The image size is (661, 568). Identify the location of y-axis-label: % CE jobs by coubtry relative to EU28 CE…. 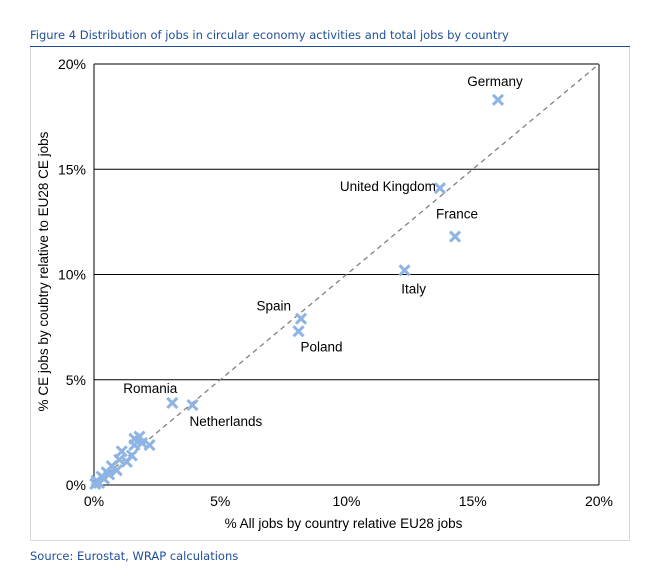
(43, 271).